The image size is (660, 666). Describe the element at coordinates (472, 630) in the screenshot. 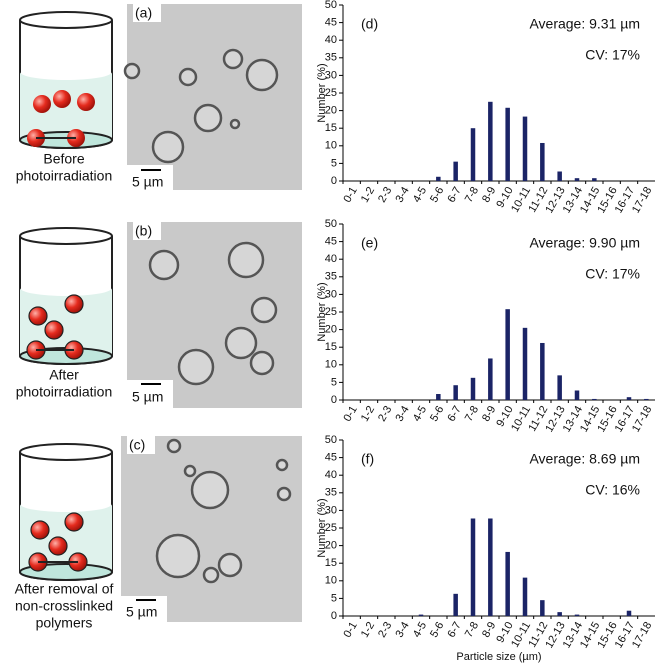

I see `x-tick-label: 7-8` at that location.